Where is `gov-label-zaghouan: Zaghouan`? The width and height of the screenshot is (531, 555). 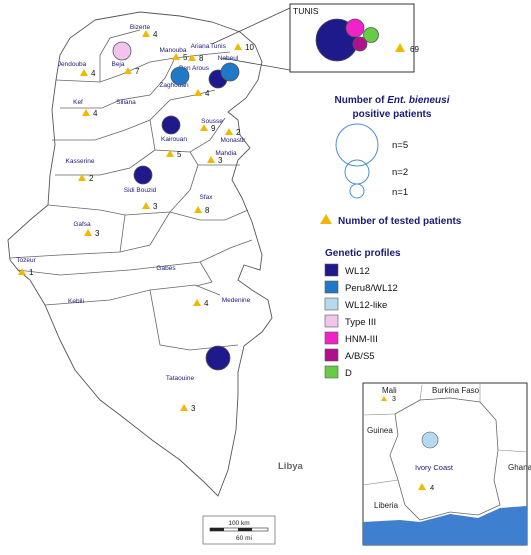 gov-label-zaghouan: Zaghouan is located at coordinates (174, 85).